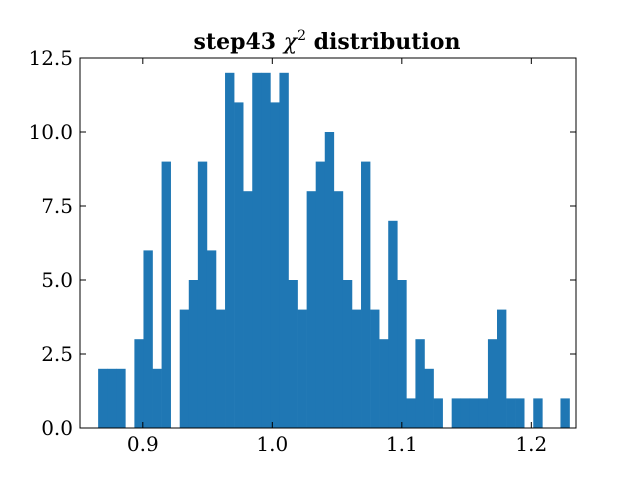  I want to click on x-tick-label: 1.2, so click(531, 444).